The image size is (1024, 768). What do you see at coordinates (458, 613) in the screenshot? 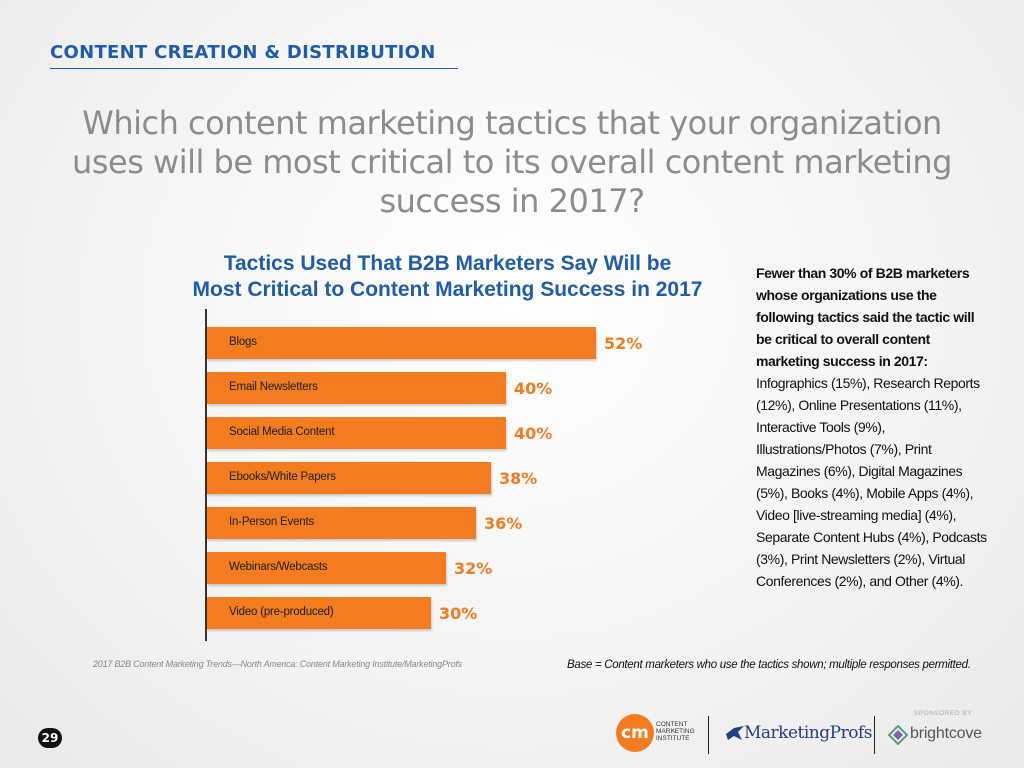
I see `bar-value-label: 30%` at bounding box center [458, 613].